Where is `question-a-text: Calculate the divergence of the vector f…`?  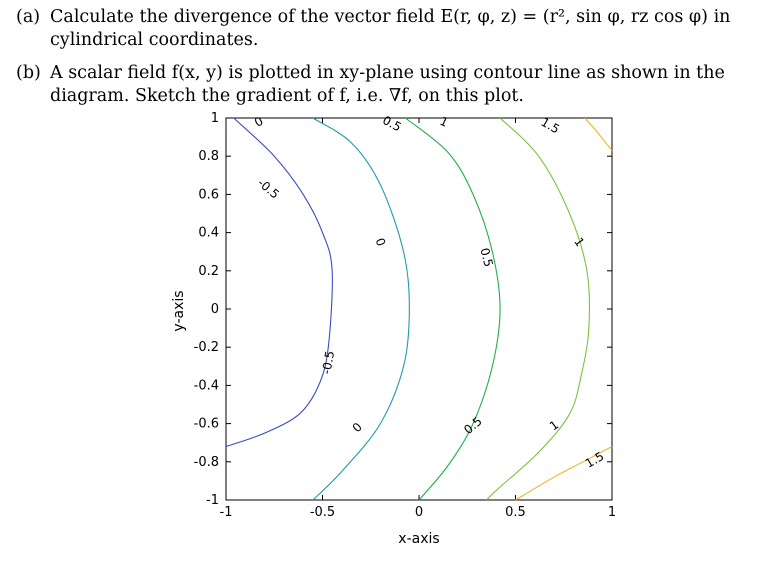 question-a-text: Calculate the divergence of the vector f… is located at coordinates (390, 28).